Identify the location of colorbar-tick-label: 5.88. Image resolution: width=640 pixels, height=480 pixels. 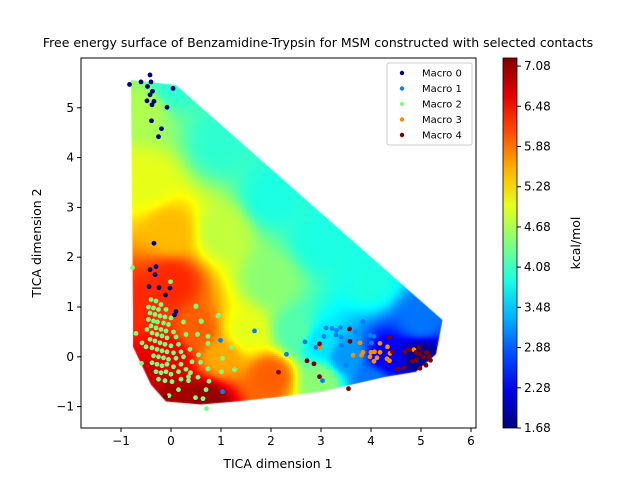
(537, 146).